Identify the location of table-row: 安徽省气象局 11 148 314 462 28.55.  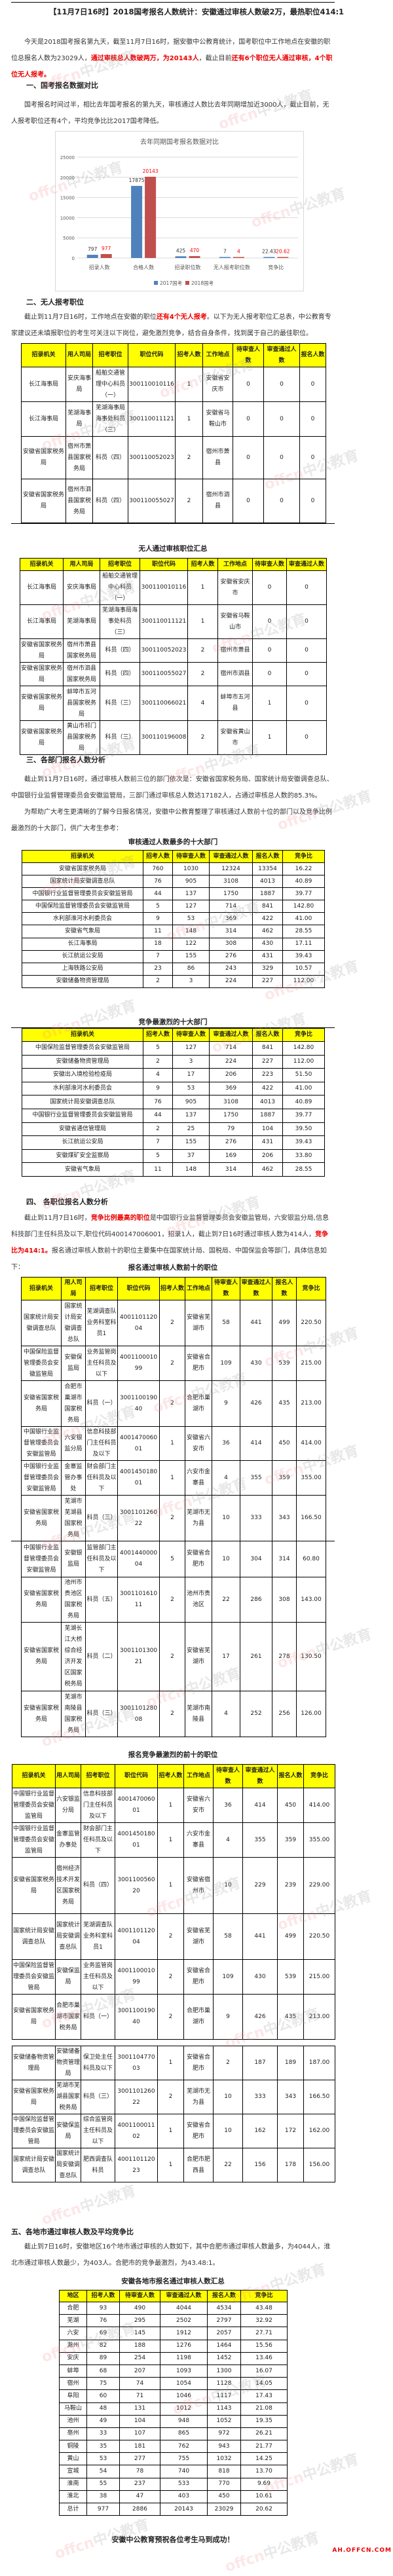
(173, 1169).